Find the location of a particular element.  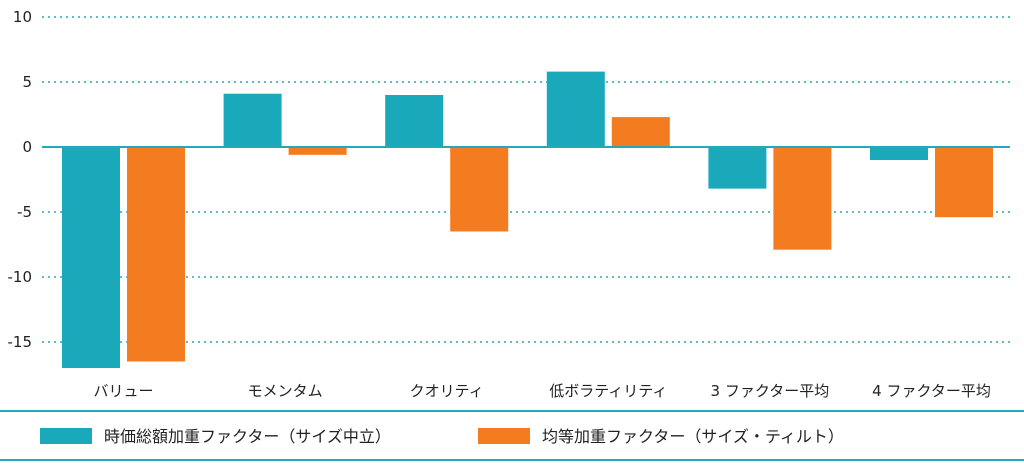

y-tick-label: -15 is located at coordinates (20, 342).